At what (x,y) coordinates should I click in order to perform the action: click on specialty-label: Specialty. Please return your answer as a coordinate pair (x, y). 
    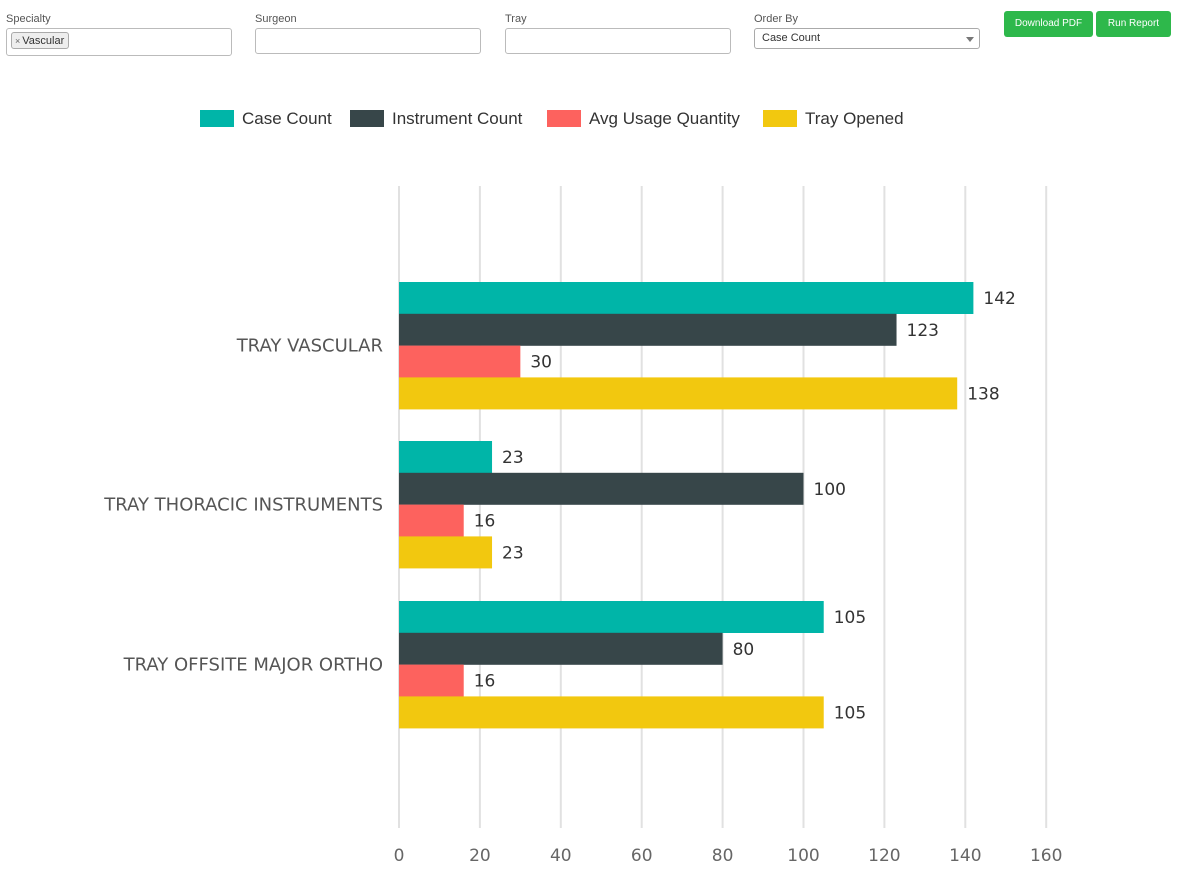
    Looking at the image, I should click on (28, 19).